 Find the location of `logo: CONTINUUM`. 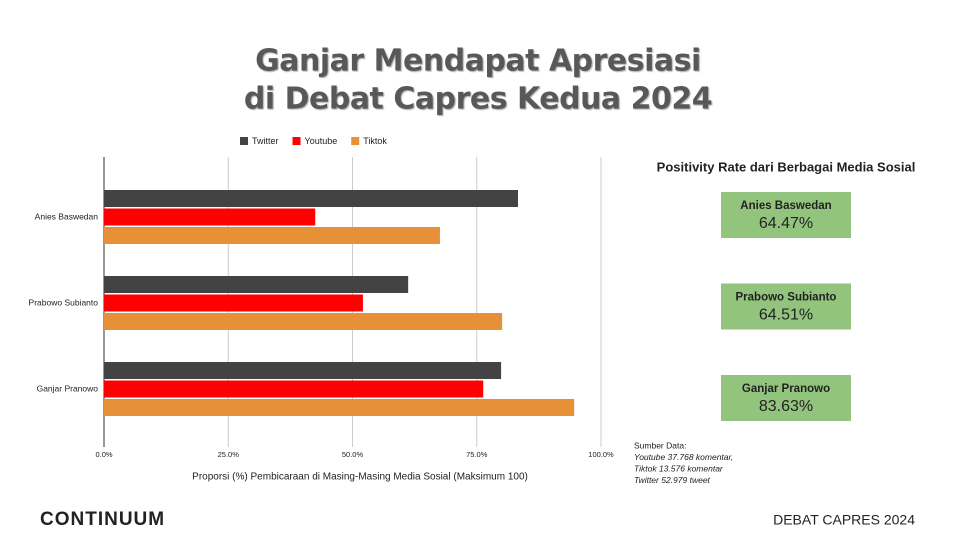

logo: CONTINUUM is located at coordinates (102, 519).